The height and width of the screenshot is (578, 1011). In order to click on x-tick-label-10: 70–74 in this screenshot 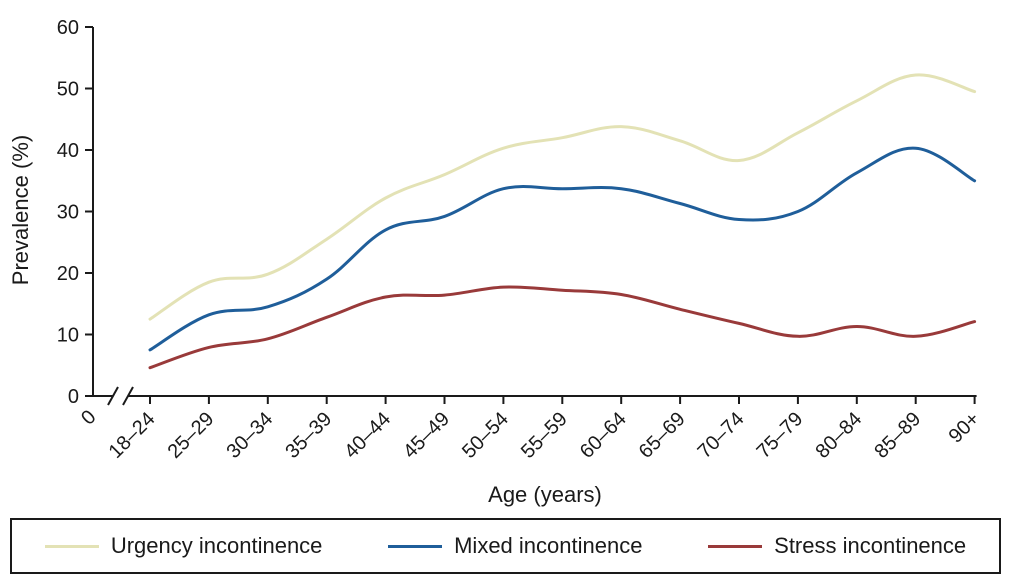, I will do `click(721, 435)`.